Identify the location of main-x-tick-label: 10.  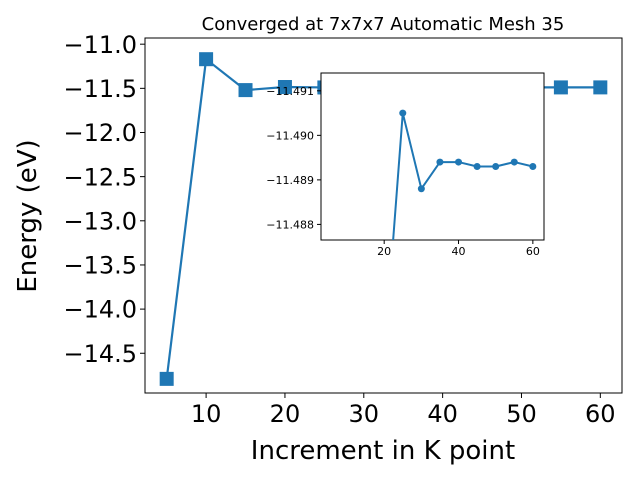
(206, 414).